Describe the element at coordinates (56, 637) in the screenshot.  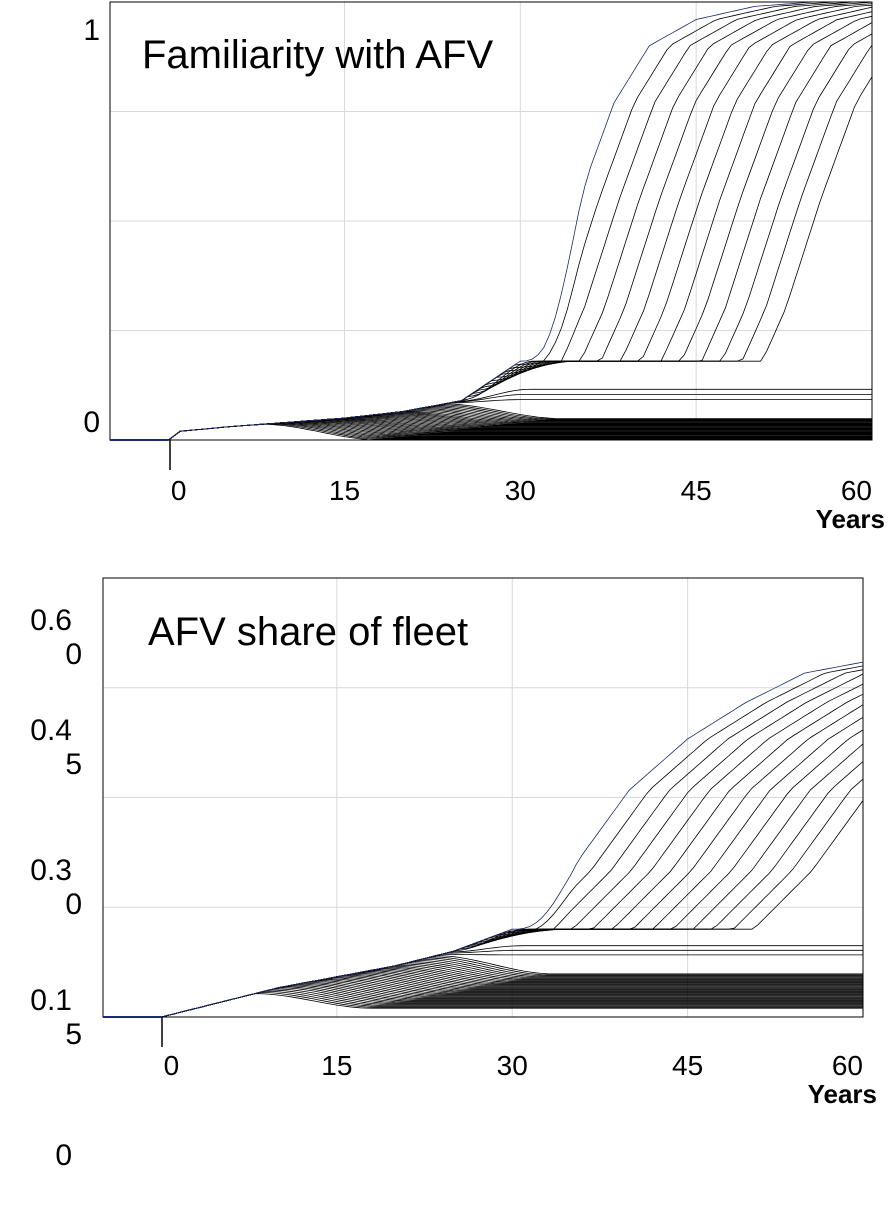
I see `y-tick-label: 0.6 0` at that location.